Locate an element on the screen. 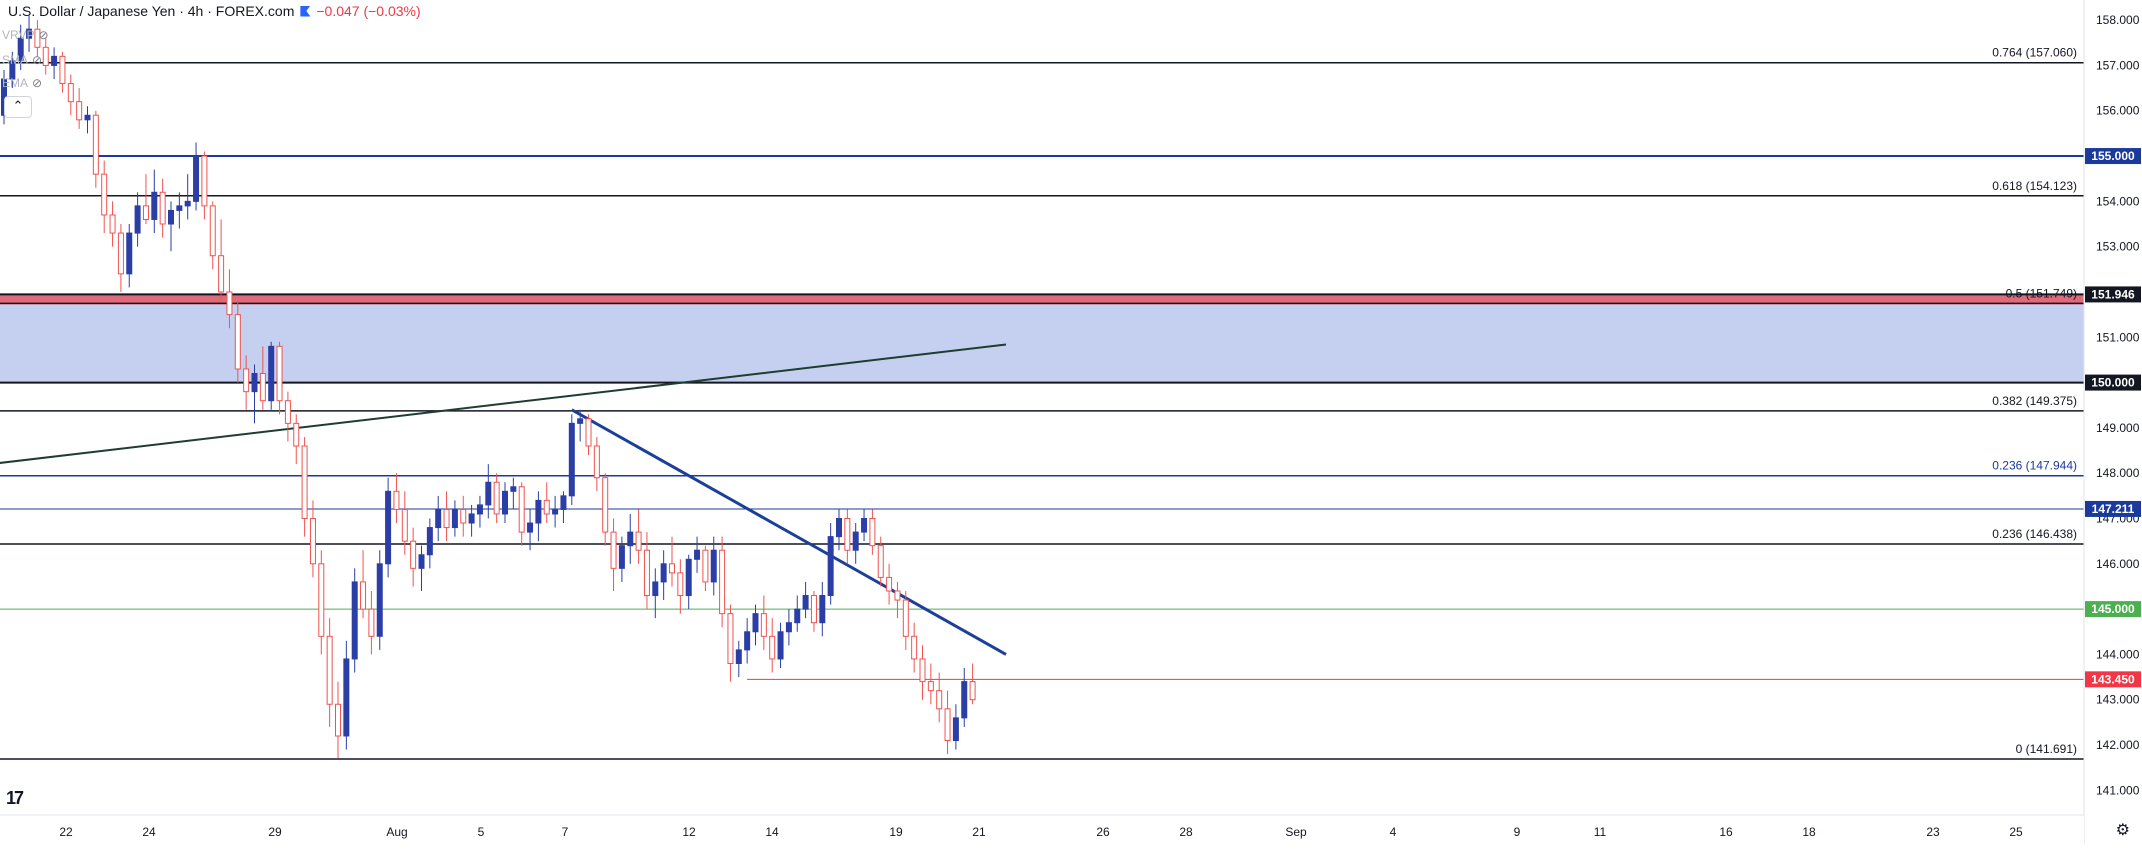  indicator-ema: EMA ⊘ is located at coordinates (22, 83).